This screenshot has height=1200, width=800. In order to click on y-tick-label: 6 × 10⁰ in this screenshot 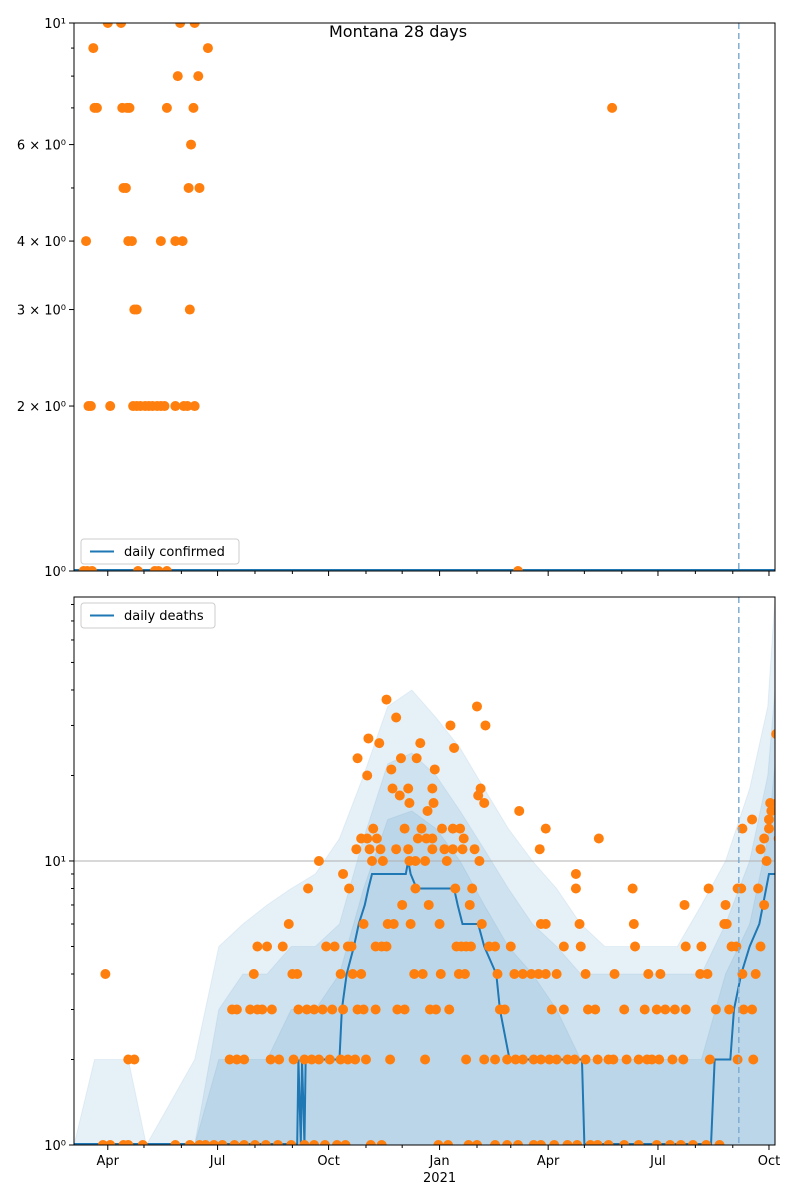, I will do `click(41, 146)`.